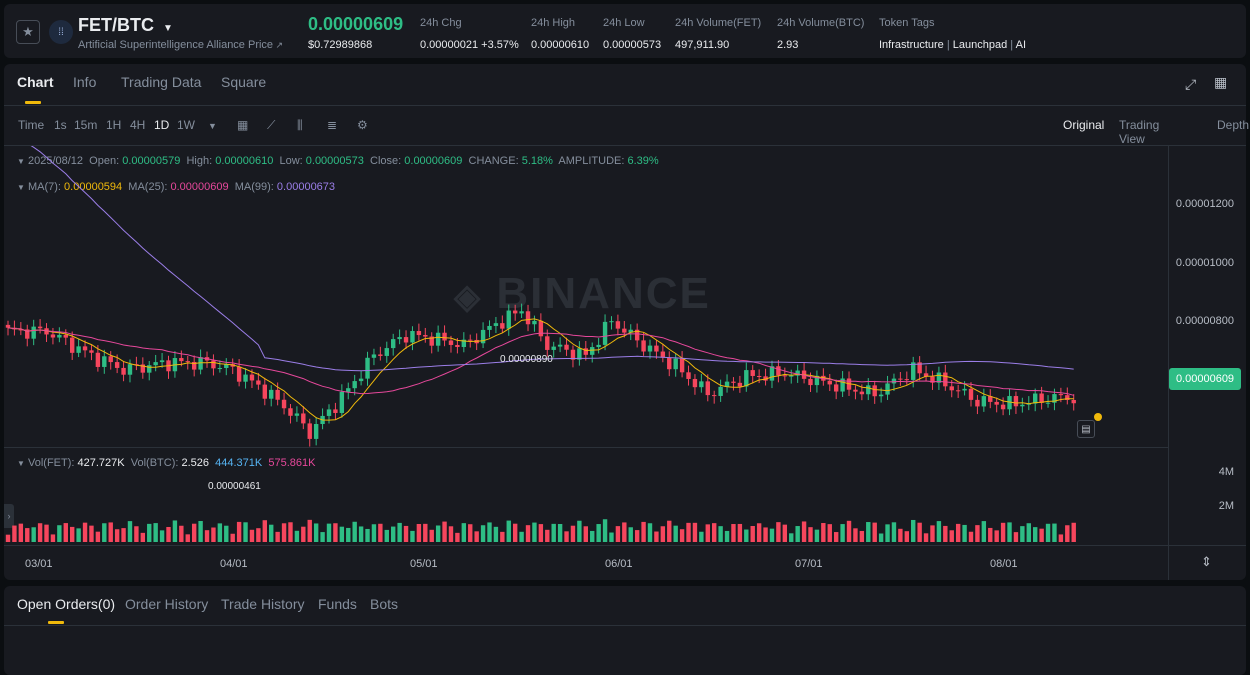 Image resolution: width=1250 pixels, height=675 pixels. What do you see at coordinates (911, 45) in the screenshot?
I see `tag-infrastructure: Infrastructure` at bounding box center [911, 45].